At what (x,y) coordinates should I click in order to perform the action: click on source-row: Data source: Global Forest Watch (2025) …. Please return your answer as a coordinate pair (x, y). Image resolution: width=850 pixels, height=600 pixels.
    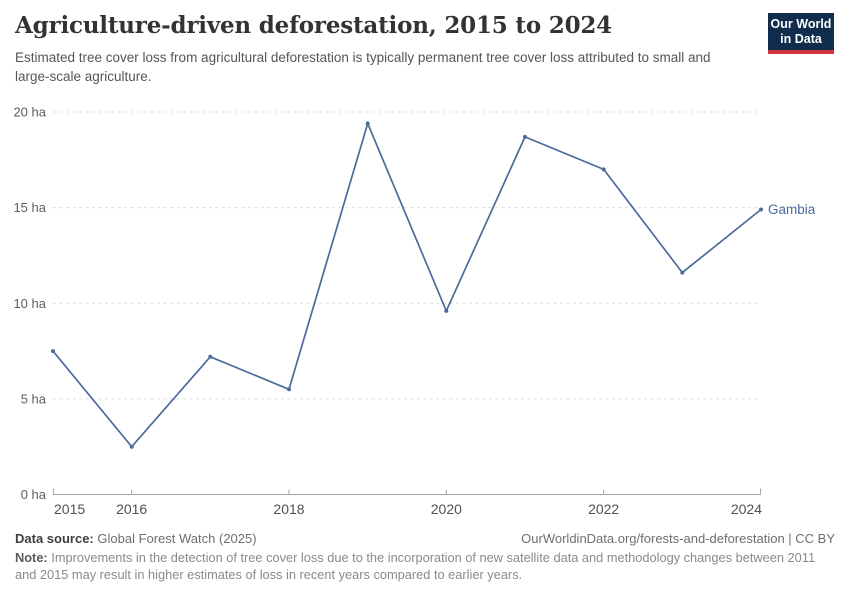
    Looking at the image, I should click on (425, 538).